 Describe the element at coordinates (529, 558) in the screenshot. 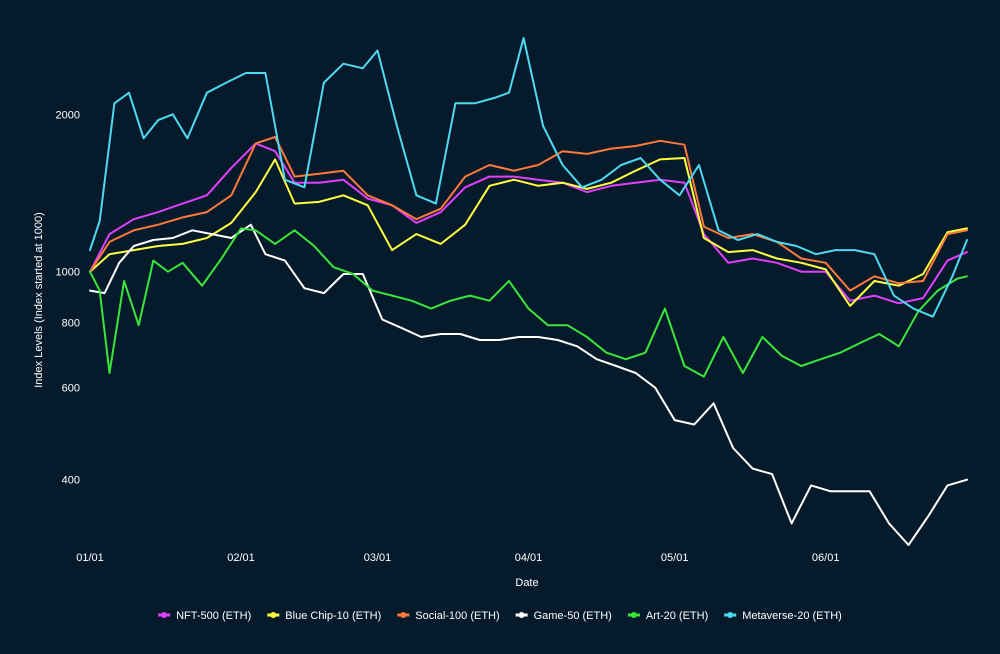

I see `x-tick-label: 04/01` at that location.